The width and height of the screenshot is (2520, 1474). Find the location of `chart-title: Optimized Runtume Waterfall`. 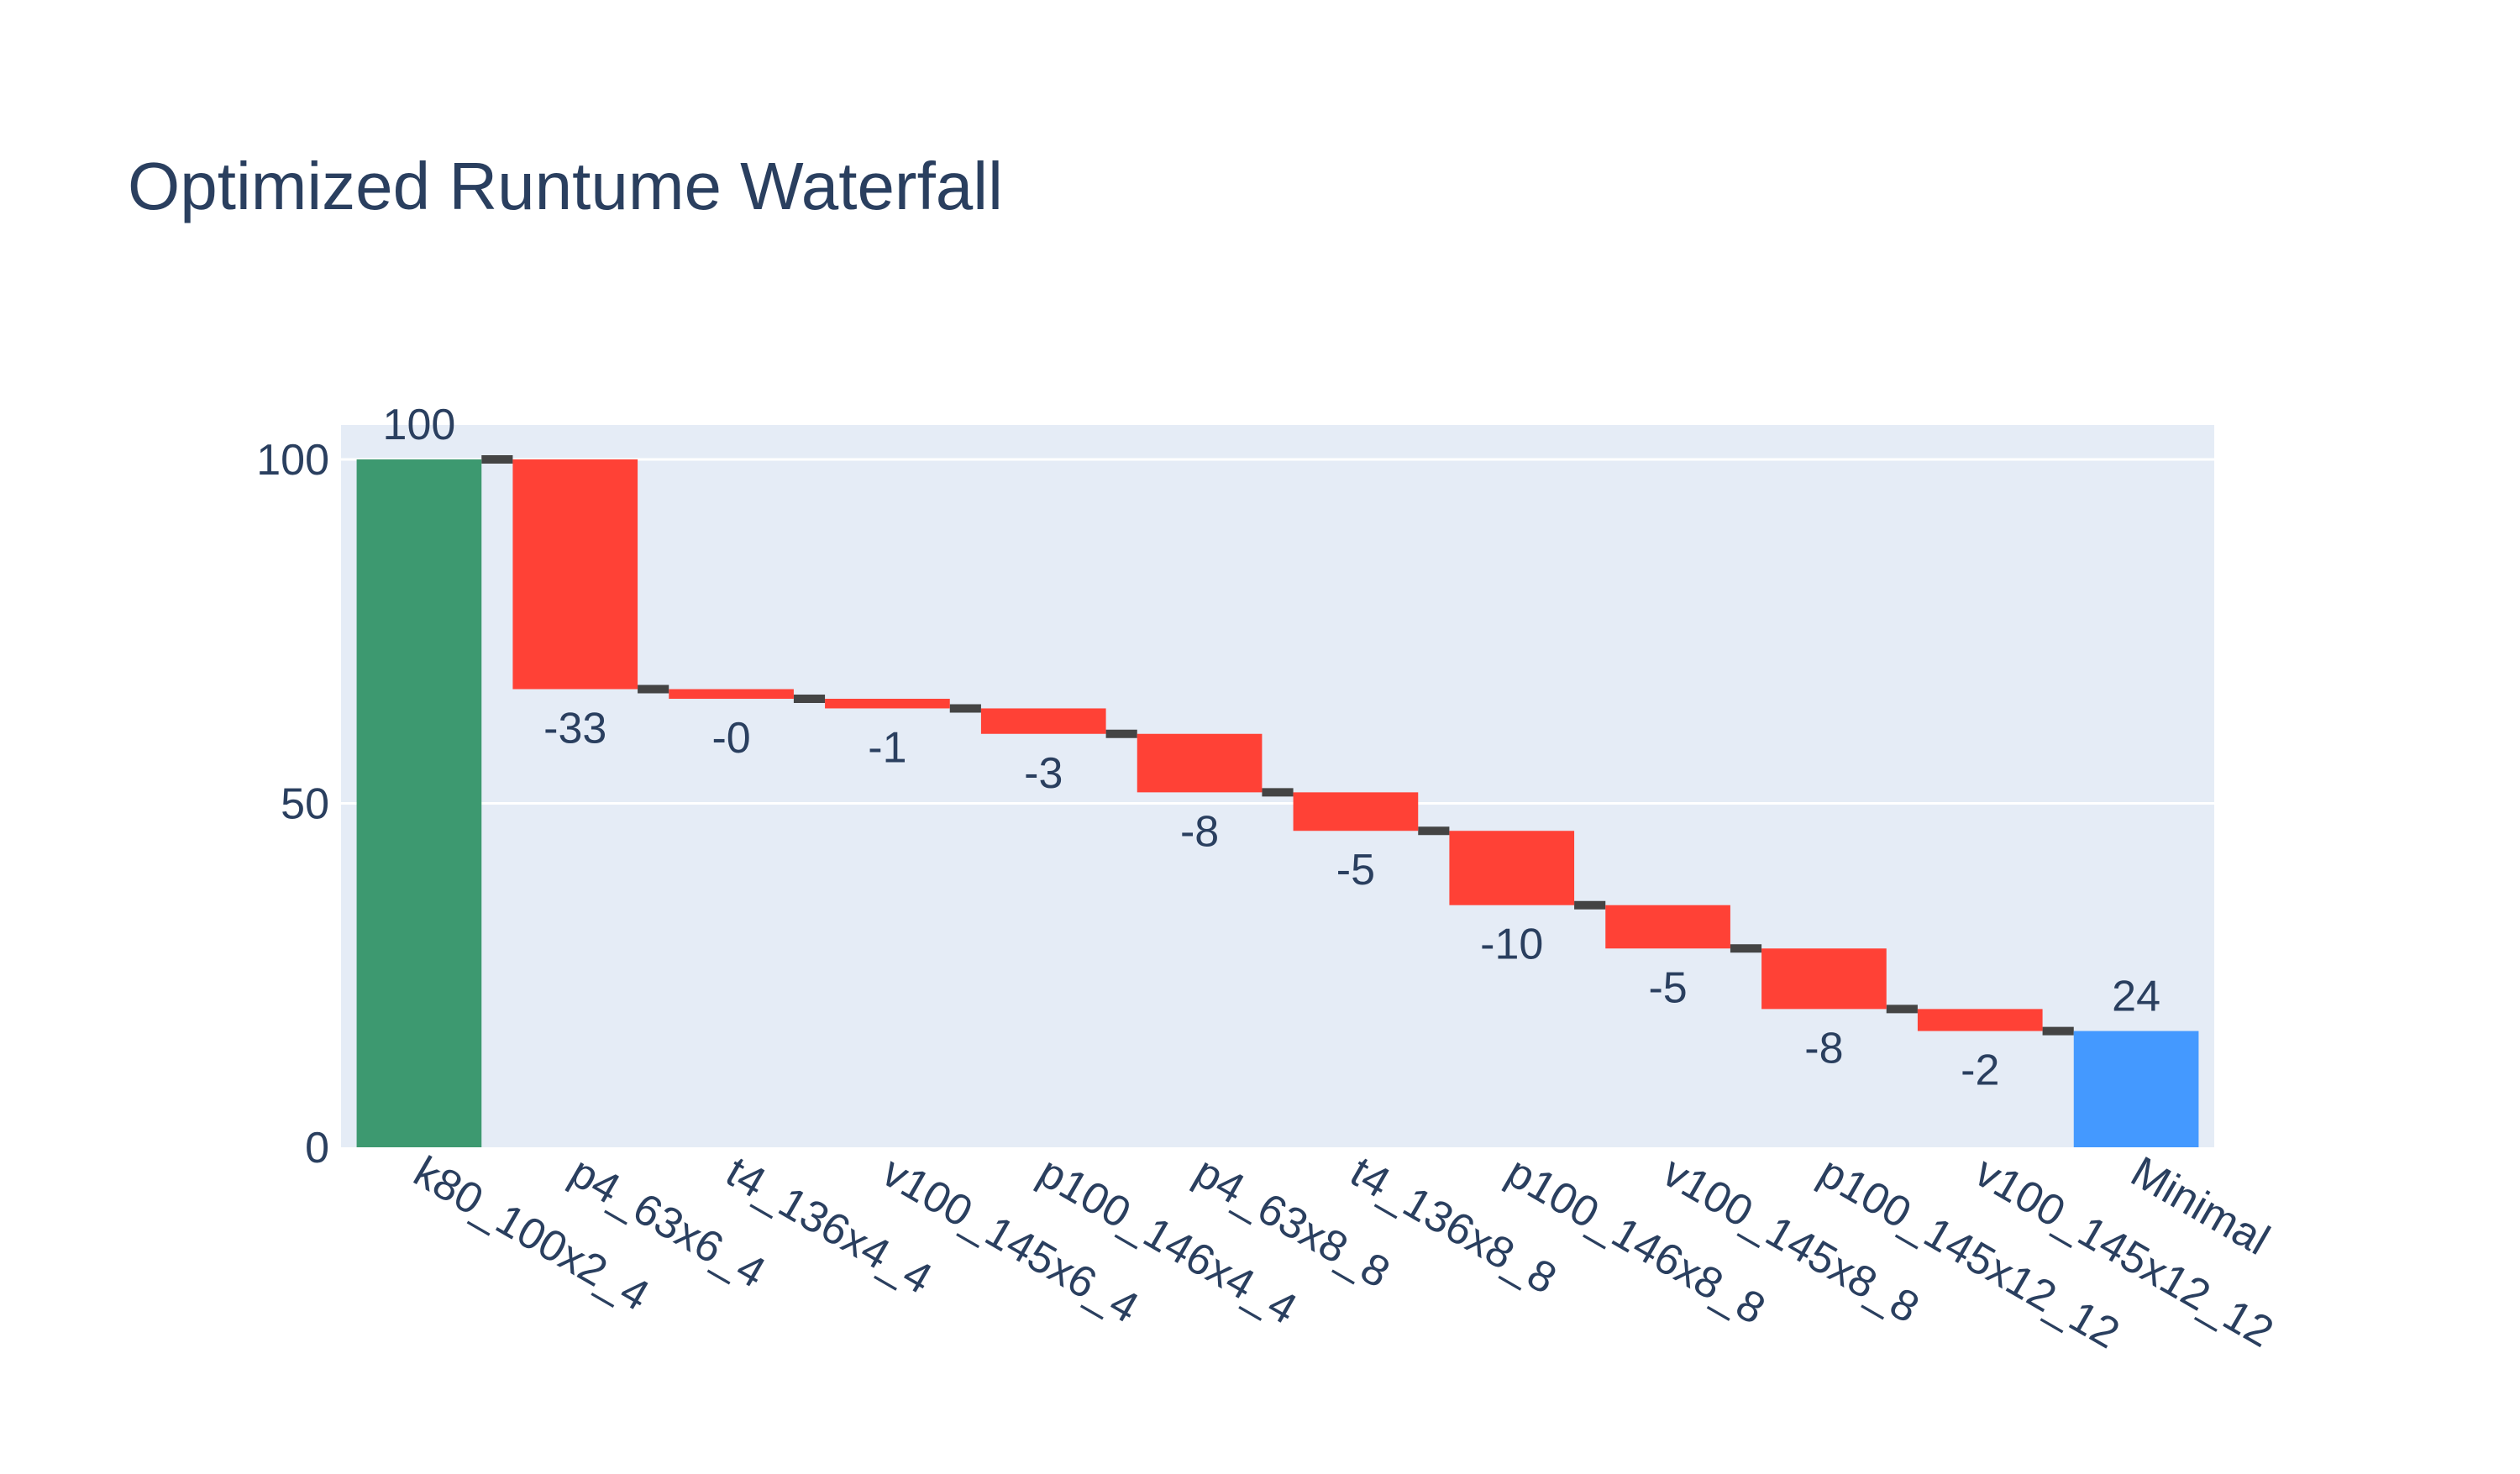

chart-title: Optimized Runtume Waterfall is located at coordinates (565, 186).